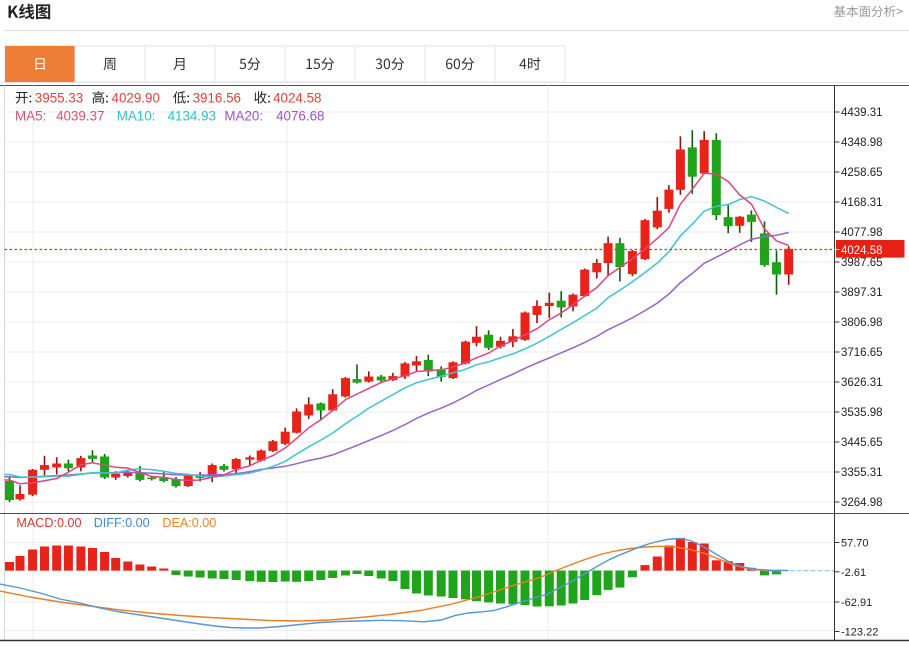  I want to click on svg-text: -62.91, so click(856, 603).